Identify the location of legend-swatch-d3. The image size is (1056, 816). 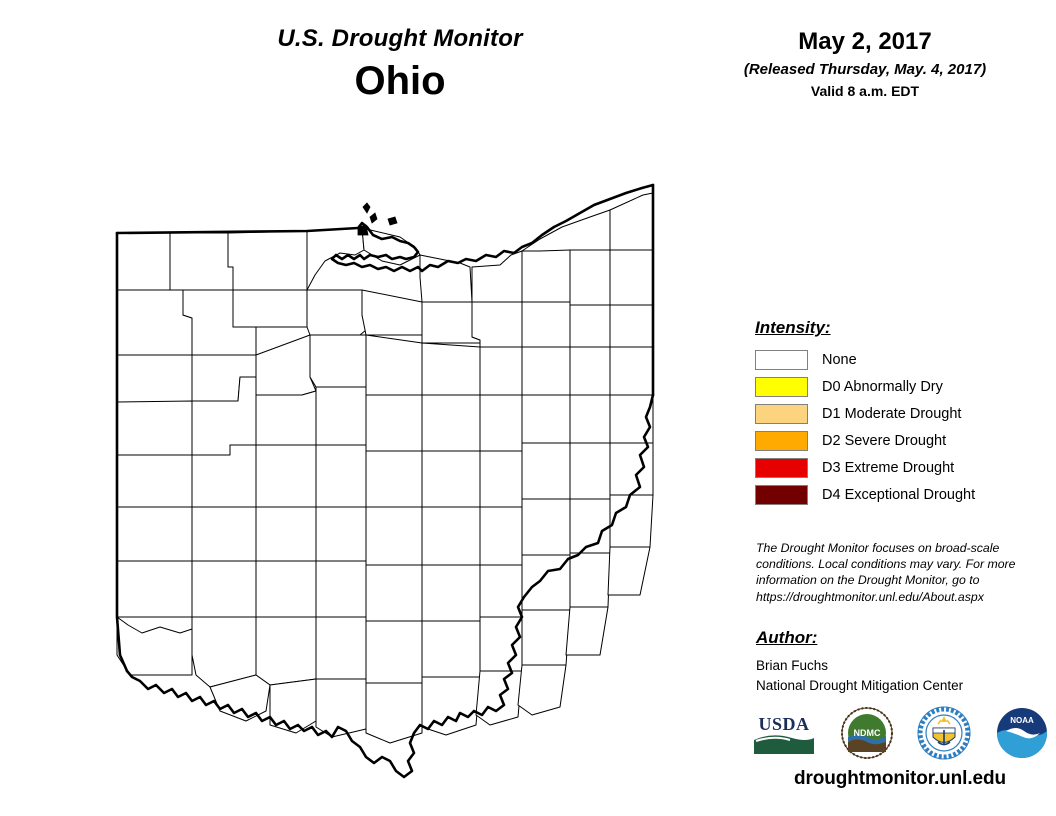
(781, 467).